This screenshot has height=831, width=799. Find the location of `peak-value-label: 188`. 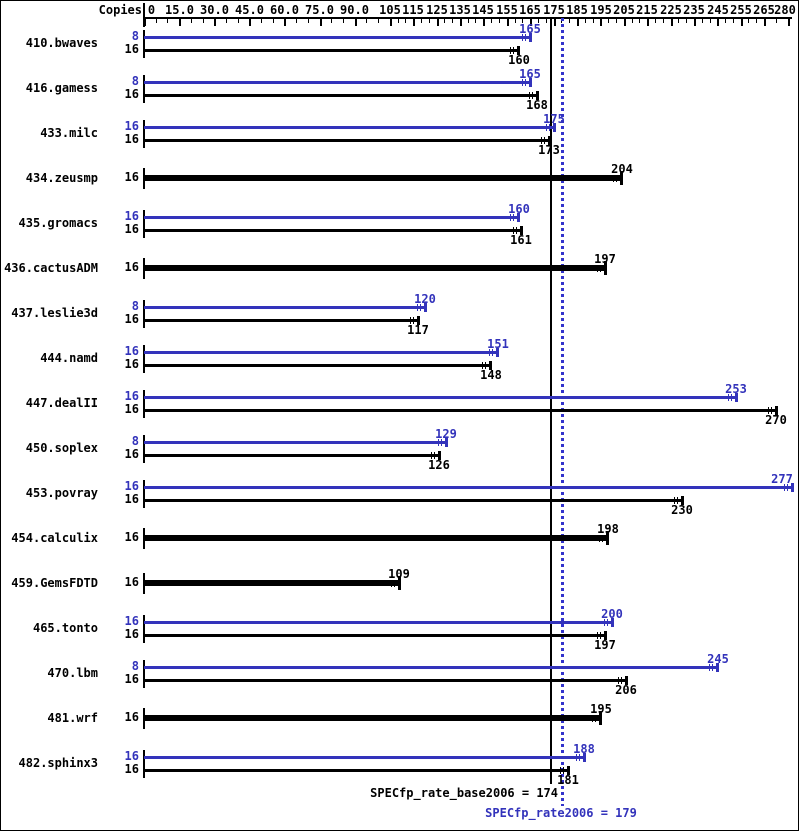

peak-value-label: 188 is located at coordinates (584, 749).